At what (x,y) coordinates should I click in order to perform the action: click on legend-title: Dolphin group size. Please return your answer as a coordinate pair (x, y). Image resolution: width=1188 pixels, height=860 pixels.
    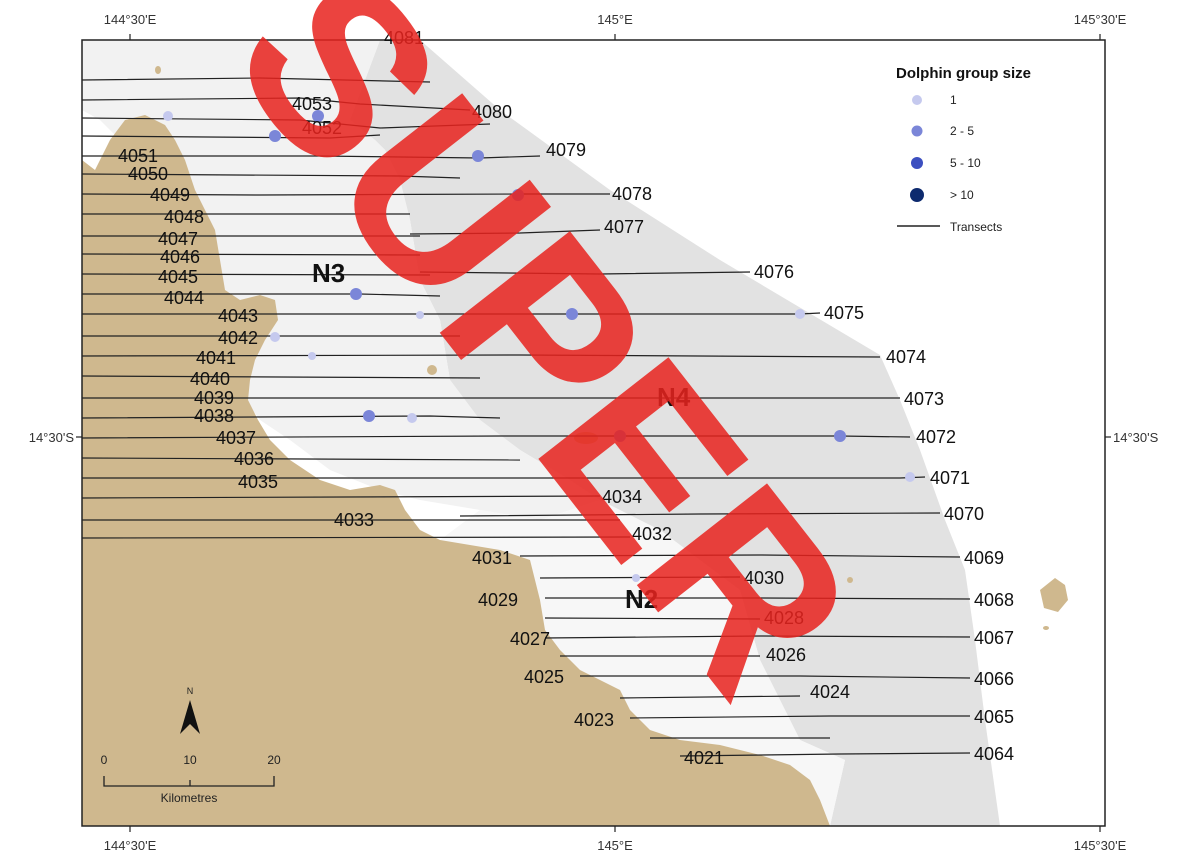
    Looking at the image, I should click on (963, 73).